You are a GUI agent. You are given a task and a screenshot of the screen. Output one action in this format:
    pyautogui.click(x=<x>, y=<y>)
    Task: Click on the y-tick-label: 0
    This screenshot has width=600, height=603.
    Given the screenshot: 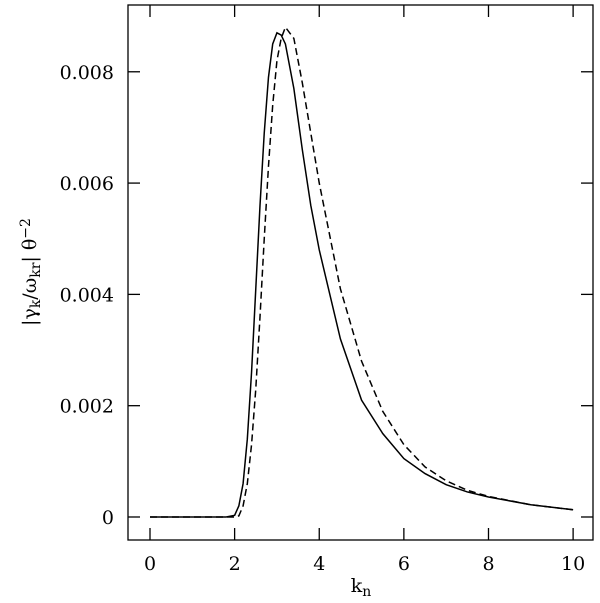 What is the action you would take?
    pyautogui.click(x=108, y=518)
    